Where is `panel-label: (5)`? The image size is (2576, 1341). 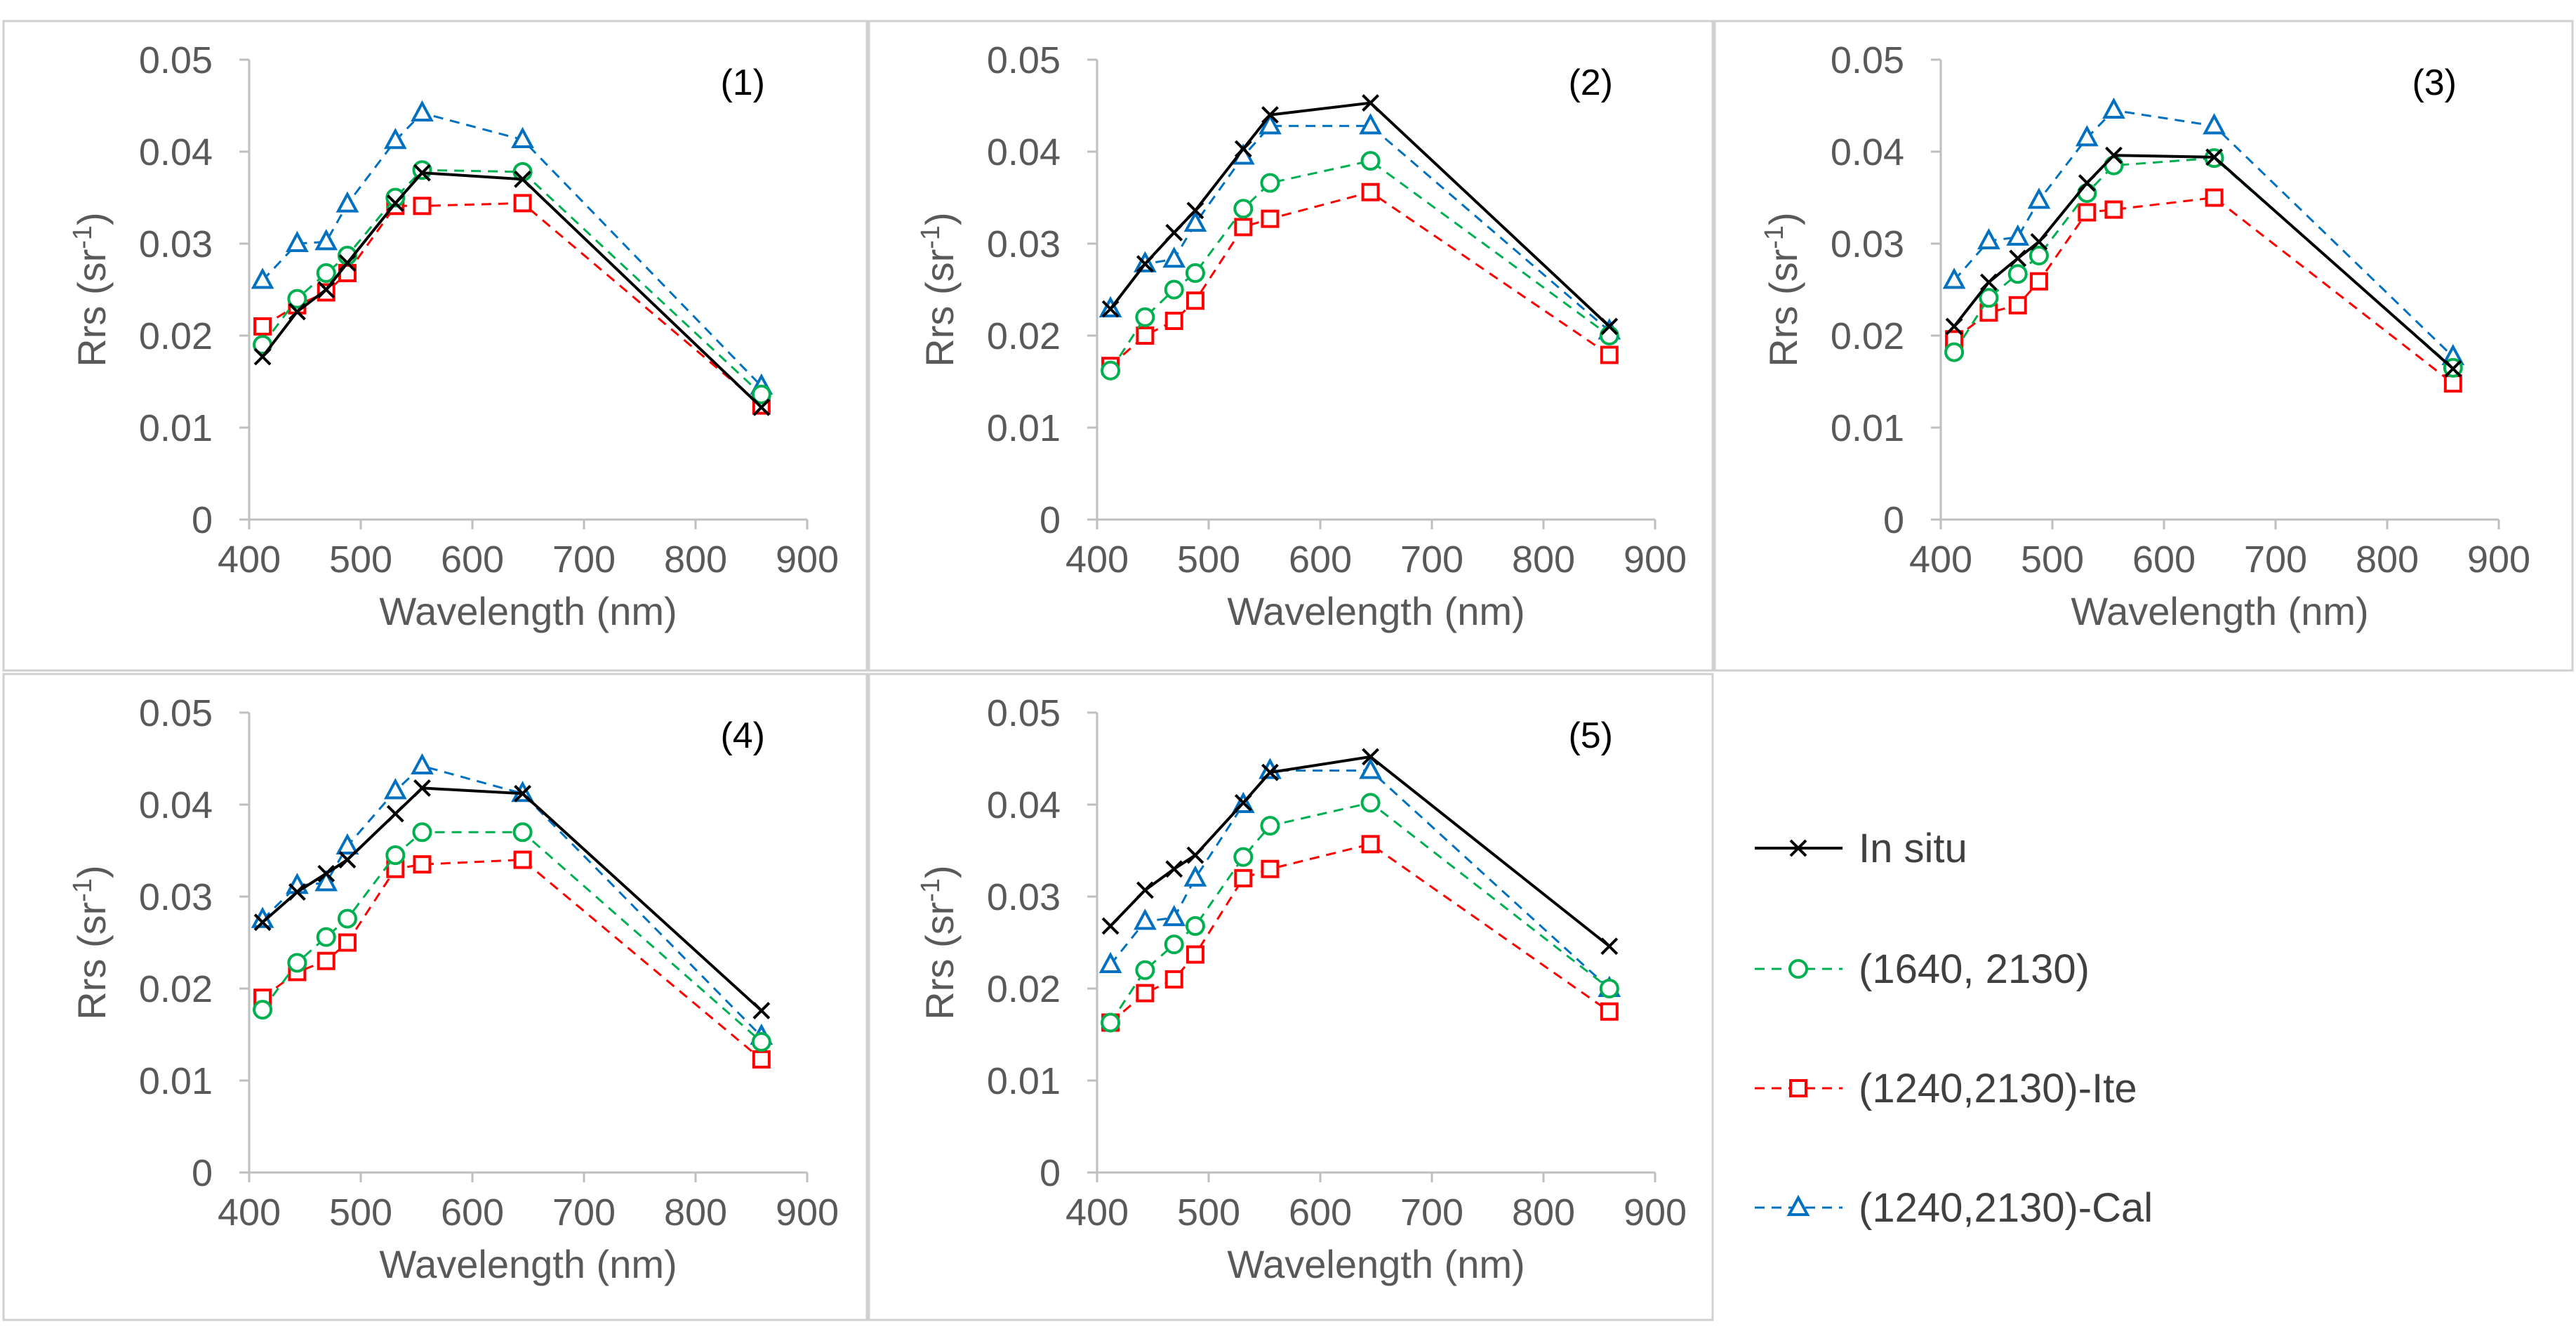 panel-label: (5) is located at coordinates (1590, 735).